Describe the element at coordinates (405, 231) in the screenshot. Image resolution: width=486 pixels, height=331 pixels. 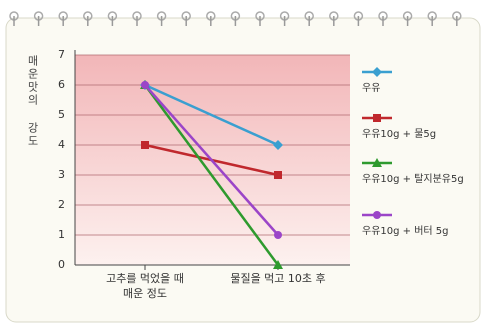
I see `legend-label: 우유10g + 버터 5g` at that location.